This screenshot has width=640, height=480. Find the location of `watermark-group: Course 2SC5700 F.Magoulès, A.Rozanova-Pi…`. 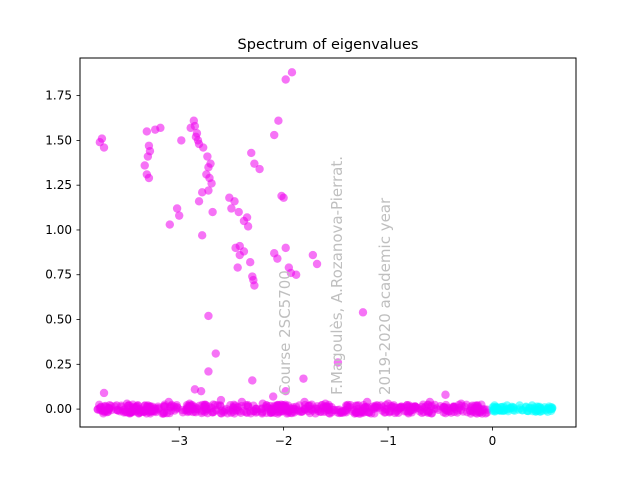

watermark-group: Course 2SC5700 F.Magoulès, A.Rozanova-Pi… is located at coordinates (335, 275).